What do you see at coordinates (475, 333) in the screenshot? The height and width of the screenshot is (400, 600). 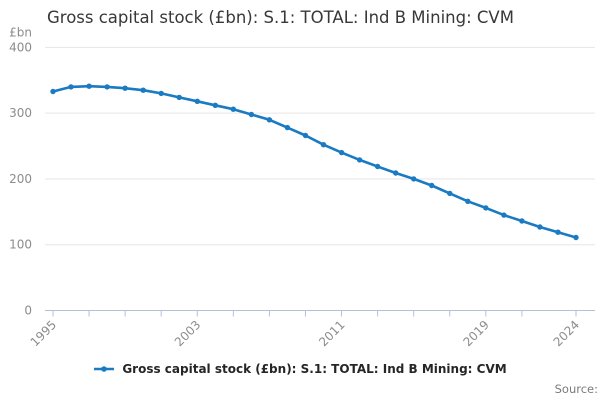 I see `x-axis-tick-label: 2019` at bounding box center [475, 333].